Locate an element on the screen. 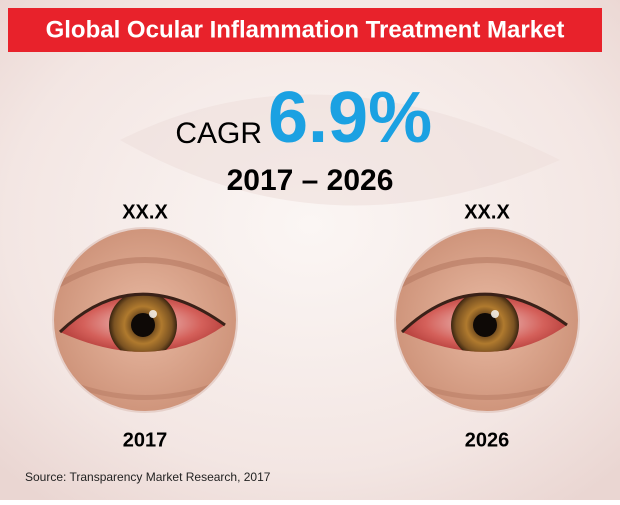 Image resolution: width=620 pixels, height=505 pixels. title-bar is located at coordinates (305, 30).